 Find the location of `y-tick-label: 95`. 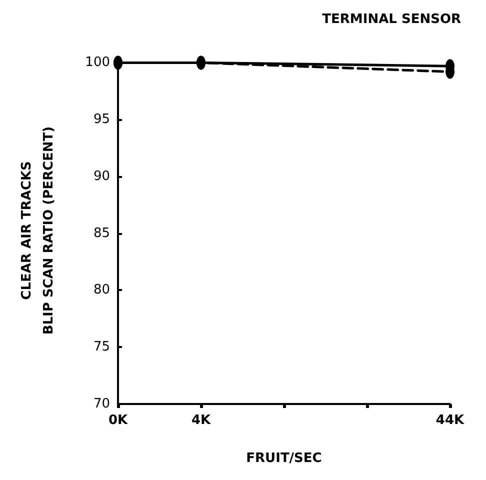

y-tick-label: 95 is located at coordinates (101, 120).